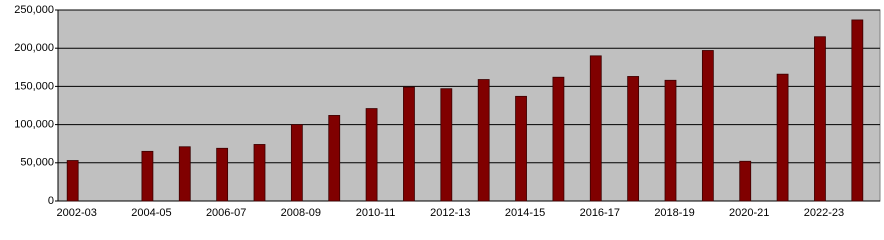 The width and height of the screenshot is (884, 240). Describe the element at coordinates (37, 163) in the screenshot. I see `y-tick-label: 50,000` at that location.